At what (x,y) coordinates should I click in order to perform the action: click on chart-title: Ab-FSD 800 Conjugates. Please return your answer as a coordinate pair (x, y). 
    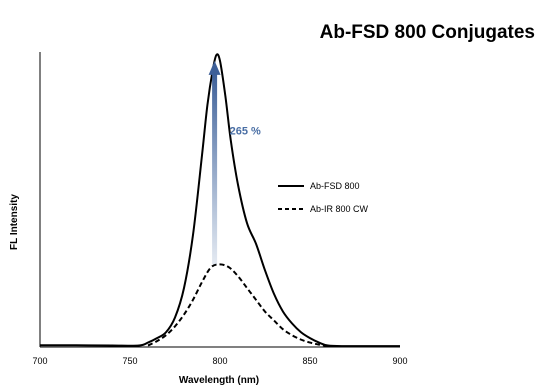
    Looking at the image, I should click on (427, 32).